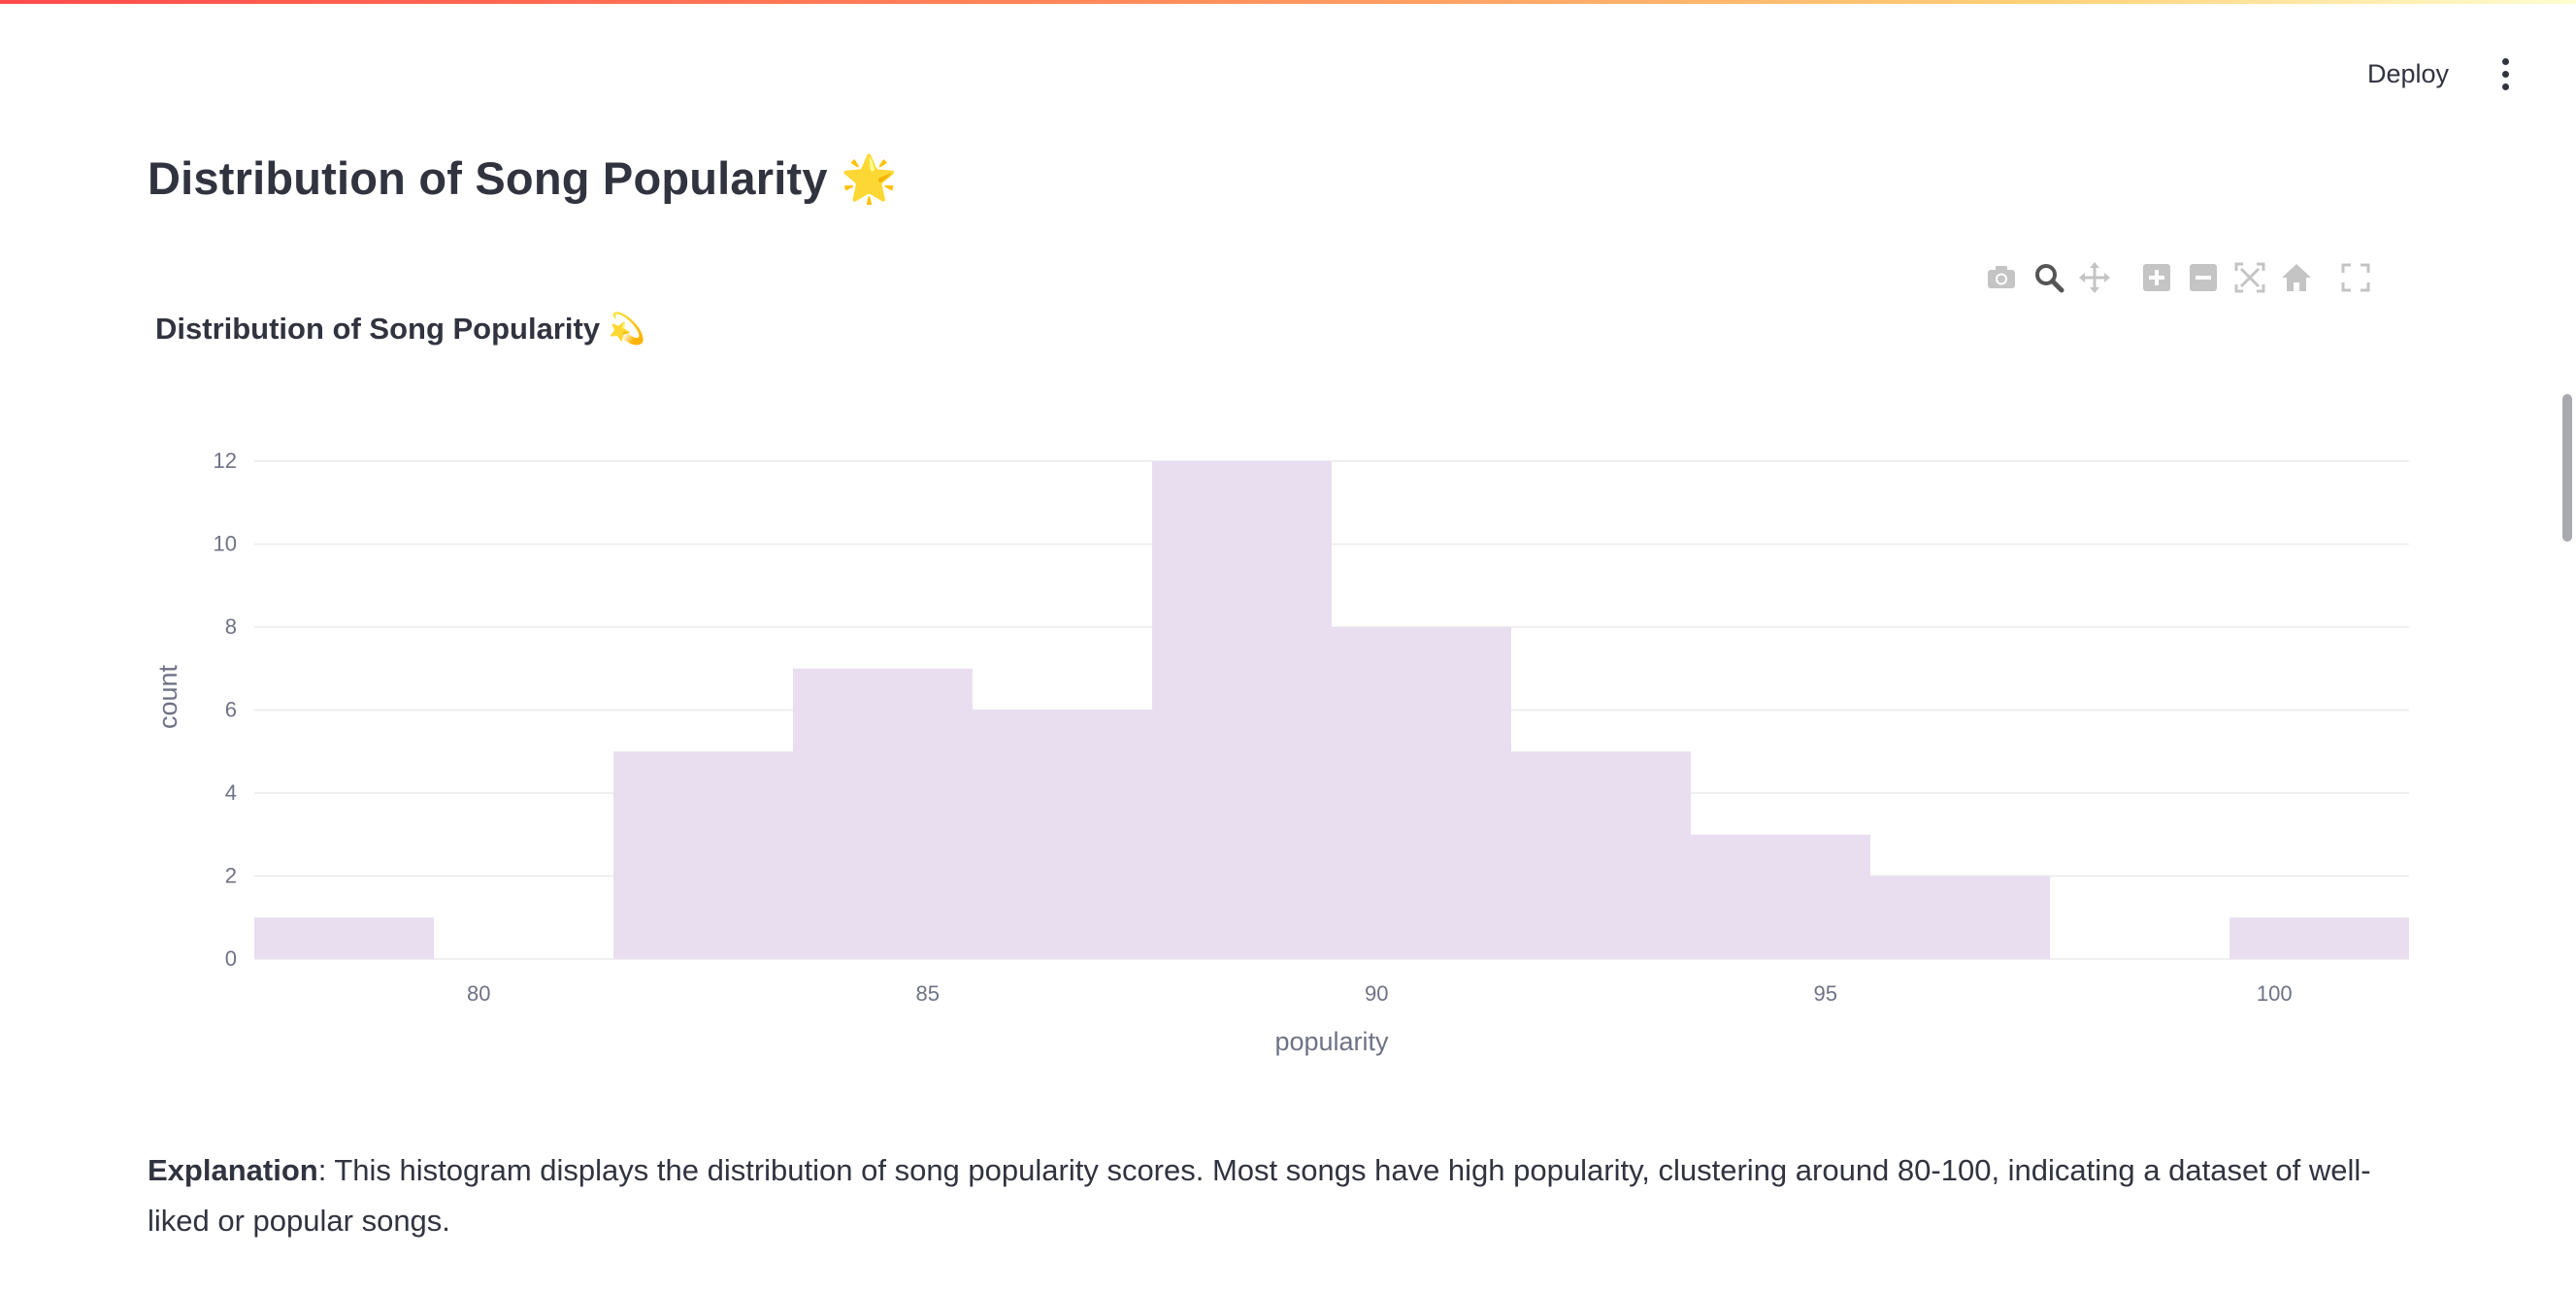  Describe the element at coordinates (231, 626) in the screenshot. I see `y-tick-label: 8` at that location.